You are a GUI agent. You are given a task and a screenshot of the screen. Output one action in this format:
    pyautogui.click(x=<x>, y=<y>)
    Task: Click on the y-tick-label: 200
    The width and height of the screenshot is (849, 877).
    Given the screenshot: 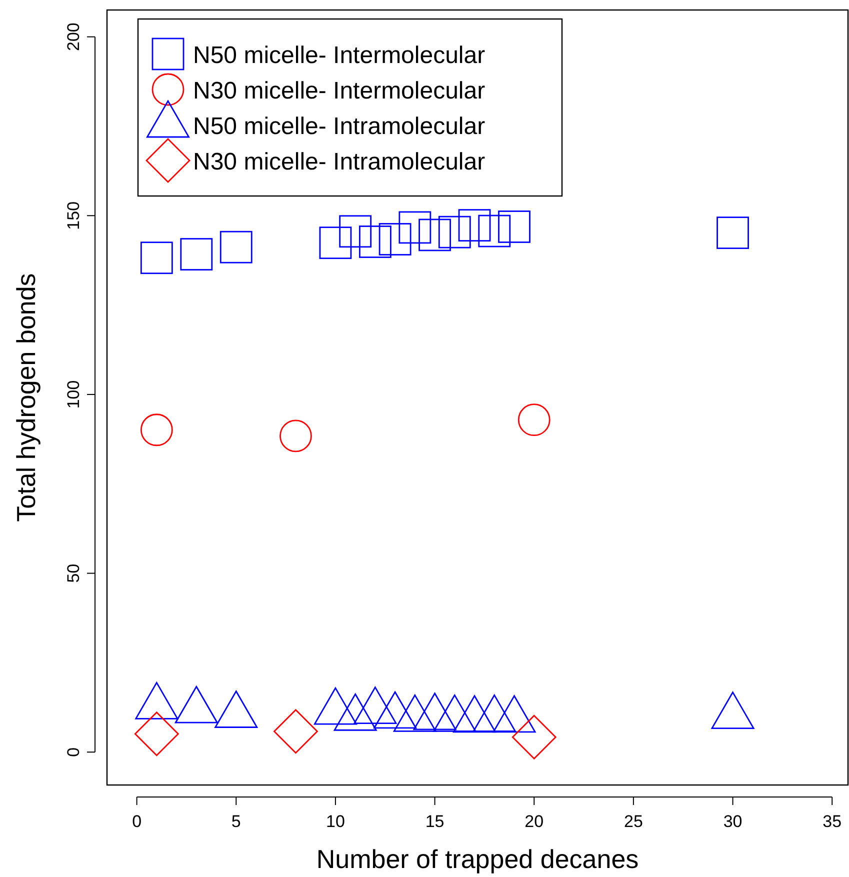 What is the action you would take?
    pyautogui.click(x=73, y=37)
    